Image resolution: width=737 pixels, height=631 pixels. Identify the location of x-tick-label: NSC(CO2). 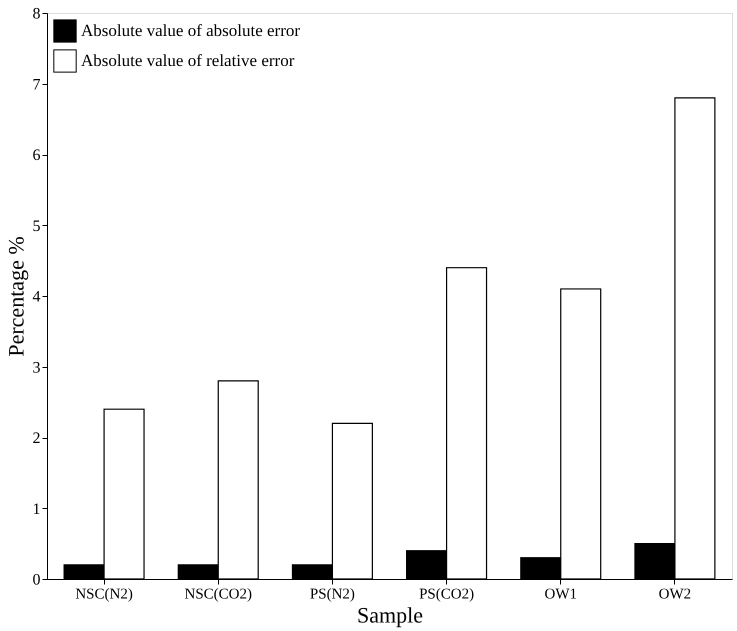
(218, 594).